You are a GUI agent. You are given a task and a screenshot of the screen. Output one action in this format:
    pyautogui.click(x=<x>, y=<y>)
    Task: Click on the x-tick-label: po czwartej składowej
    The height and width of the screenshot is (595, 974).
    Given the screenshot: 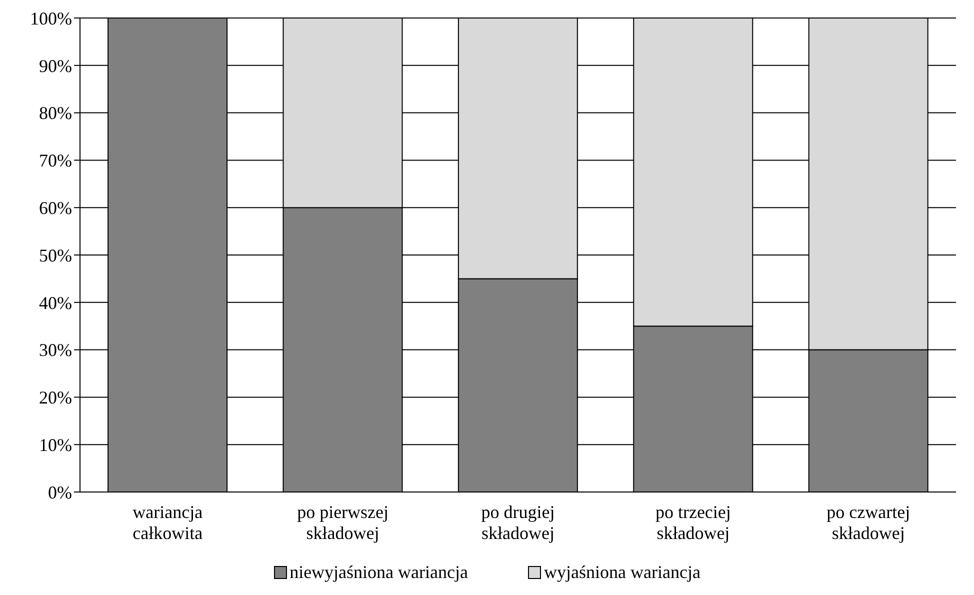 What is the action you would take?
    pyautogui.click(x=868, y=522)
    